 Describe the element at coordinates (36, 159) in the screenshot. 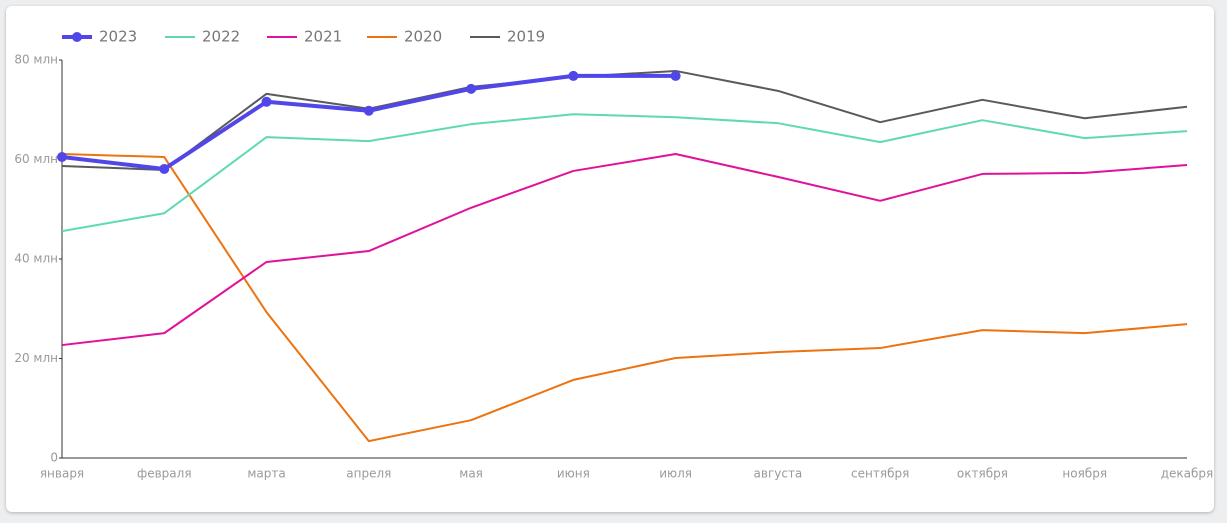

I see `y-tick-label: 60 млн` at that location.